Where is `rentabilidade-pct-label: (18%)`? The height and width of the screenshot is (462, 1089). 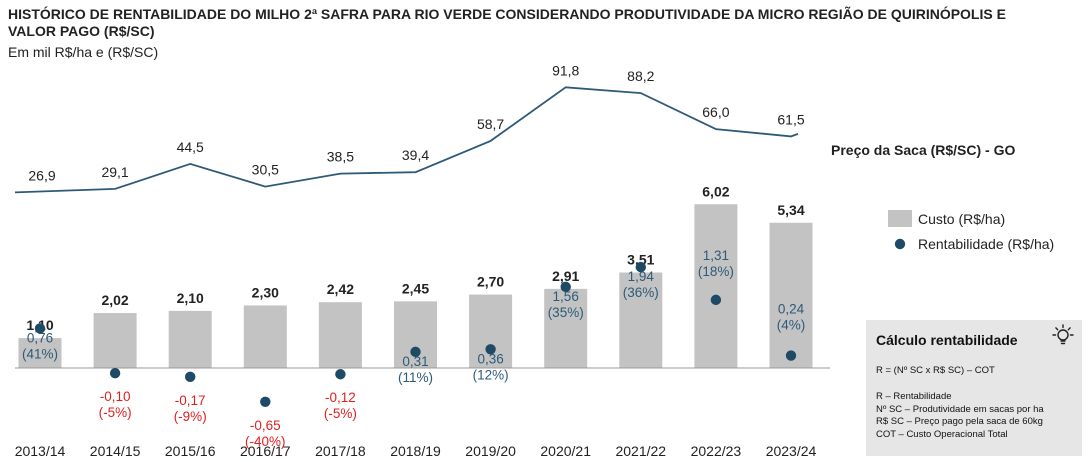
rentabilidade-pct-label: (18%) is located at coordinates (716, 271).